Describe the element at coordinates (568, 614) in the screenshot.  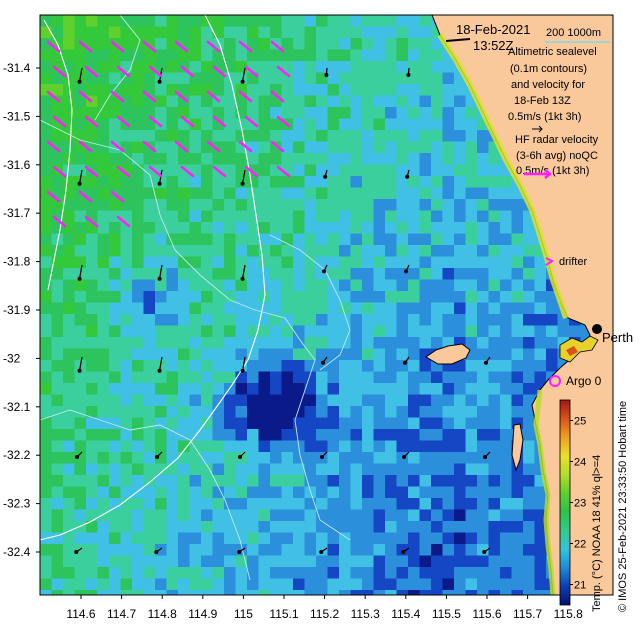
I see `lon-tick-label: 115.8` at that location.